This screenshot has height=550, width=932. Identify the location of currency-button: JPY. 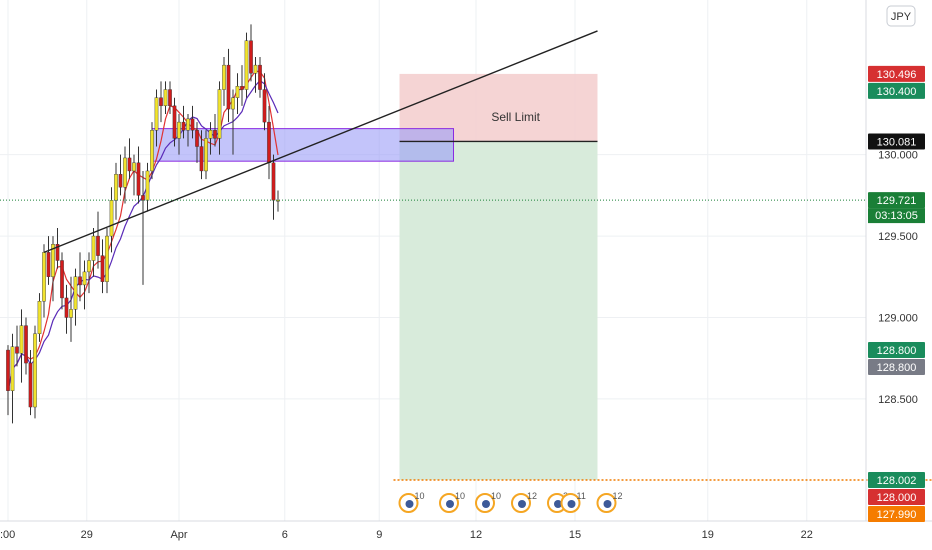
(901, 16).